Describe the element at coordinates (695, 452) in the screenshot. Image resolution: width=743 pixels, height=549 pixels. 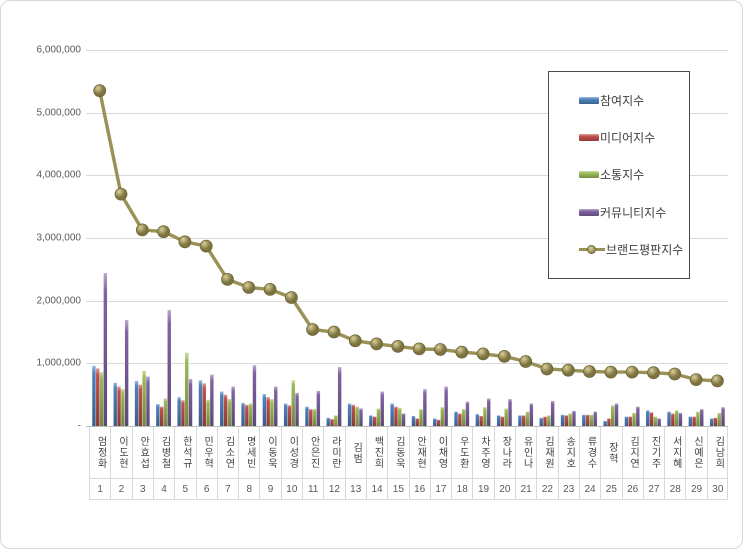
I see `category-name-cell: 신예은` at that location.